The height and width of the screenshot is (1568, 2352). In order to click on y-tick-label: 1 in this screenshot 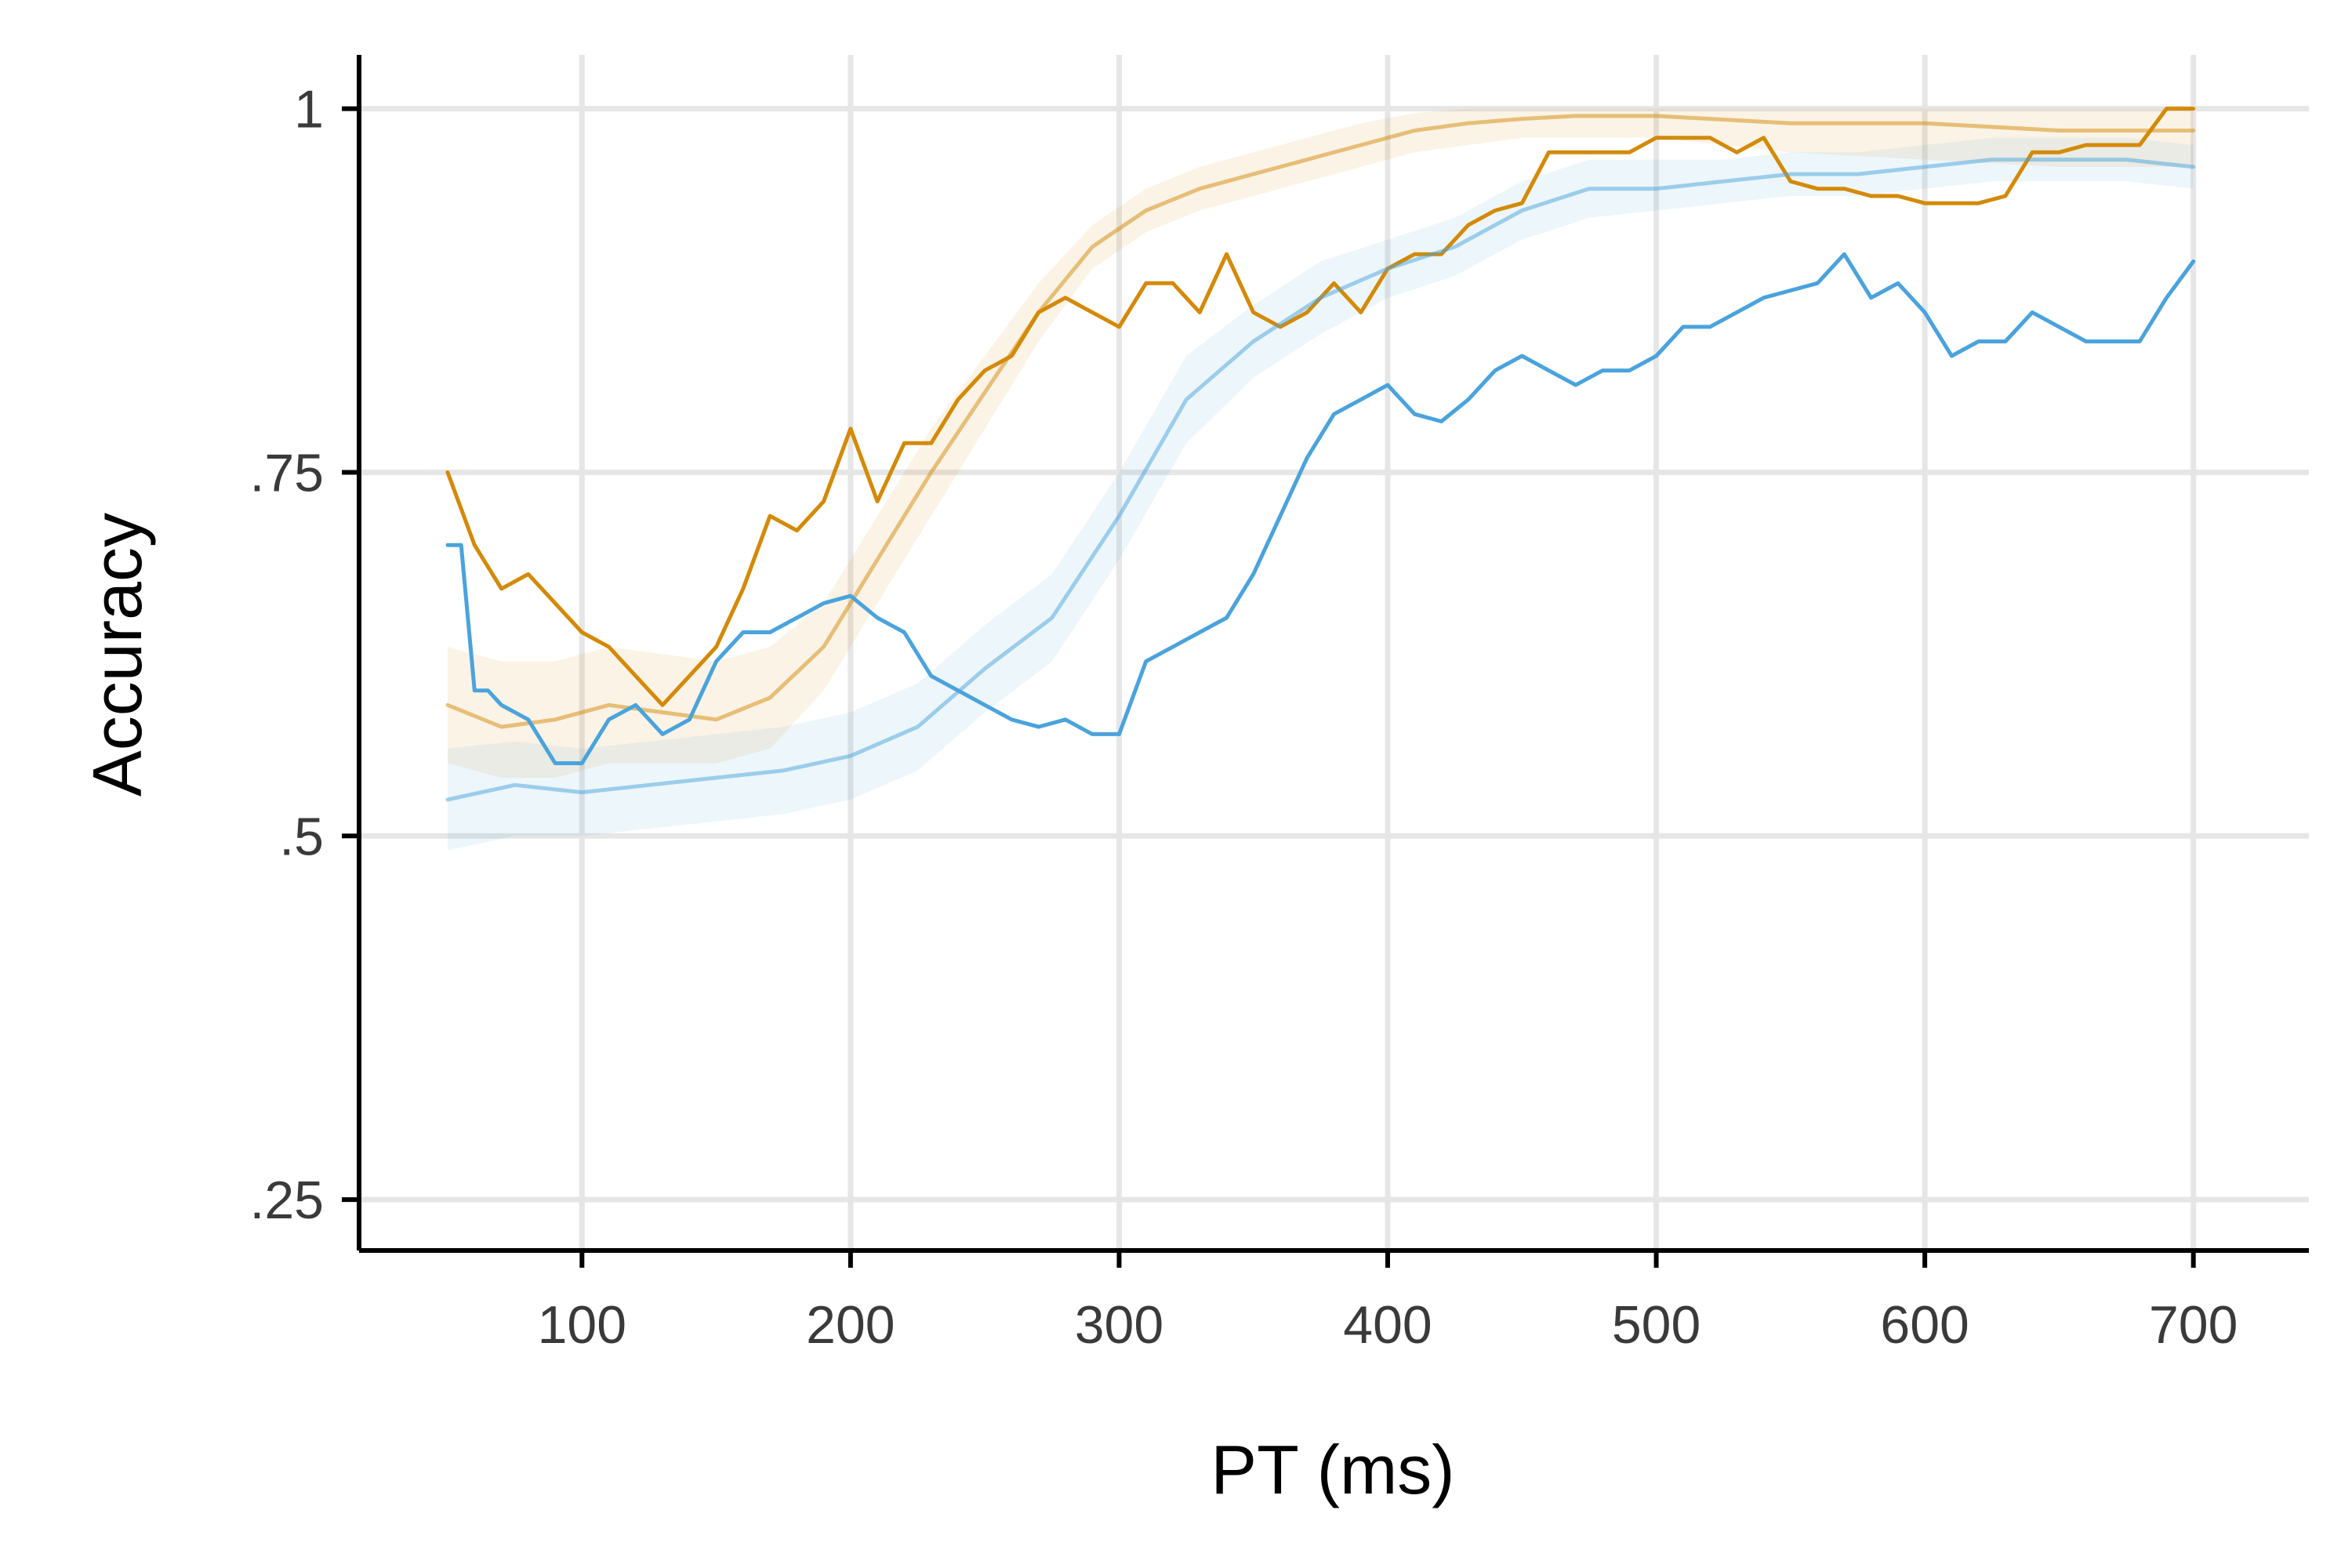, I will do `click(309, 110)`.